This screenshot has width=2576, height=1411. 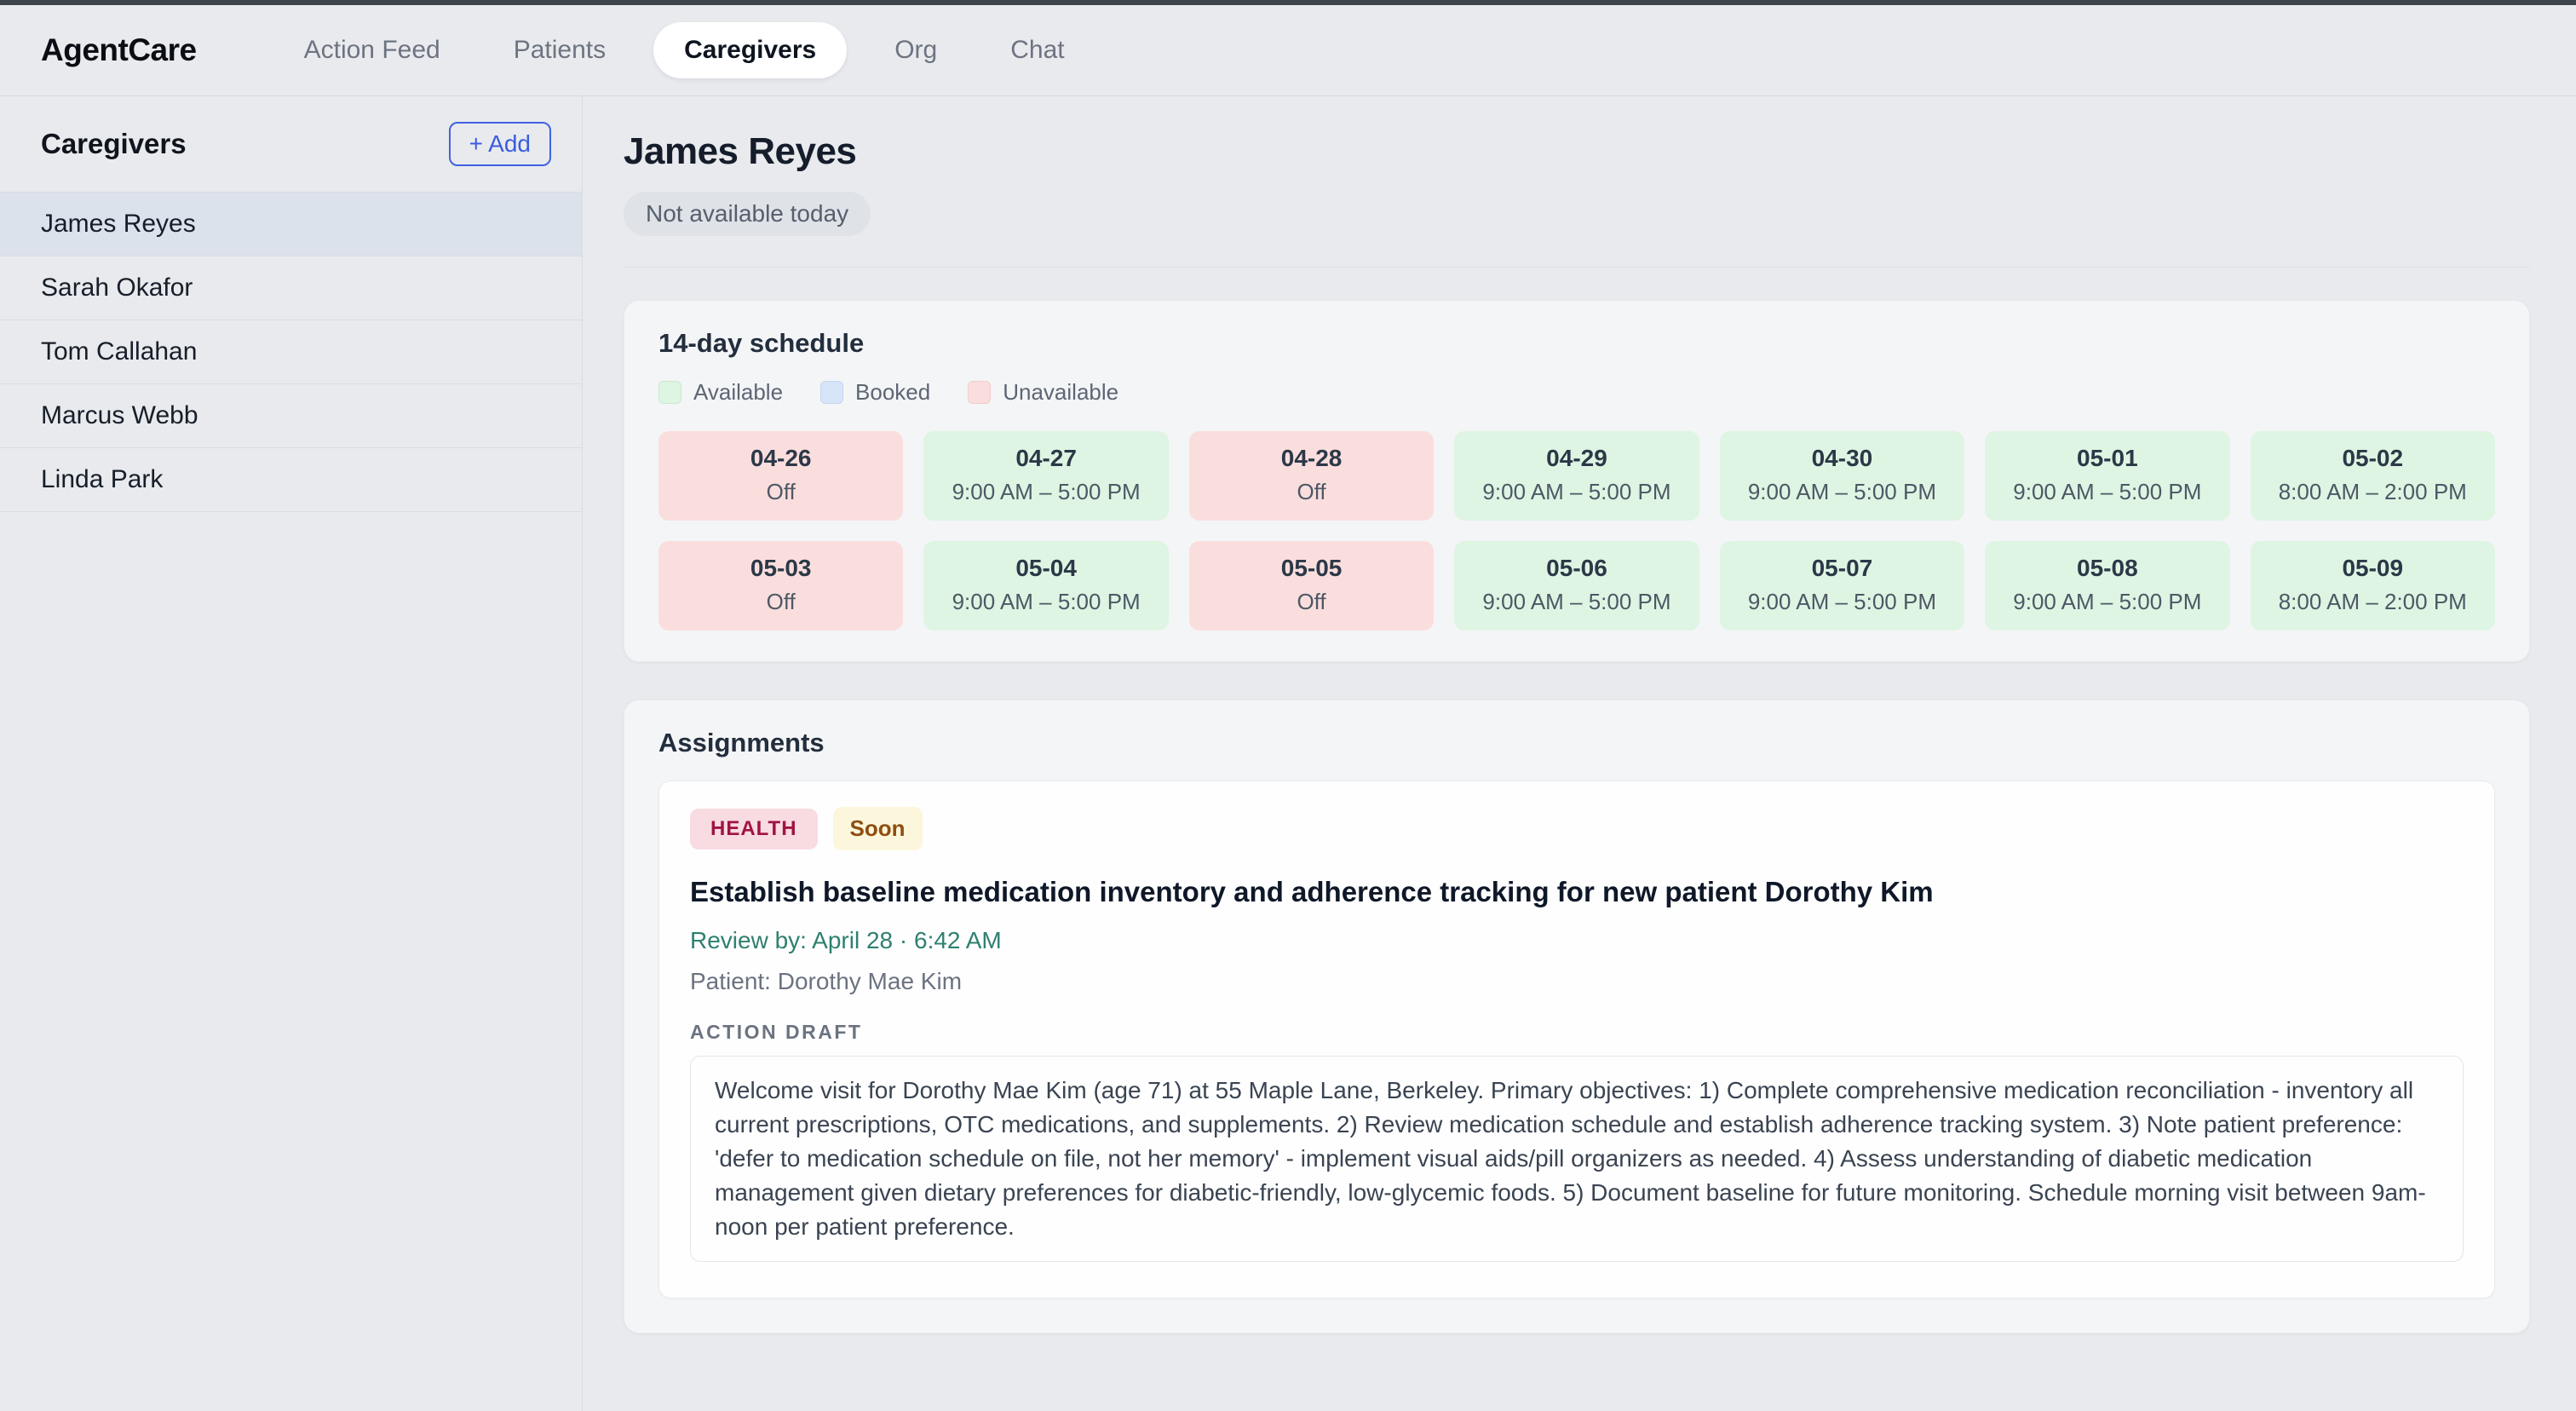 I want to click on legend-item-booked: Booked, so click(x=875, y=392).